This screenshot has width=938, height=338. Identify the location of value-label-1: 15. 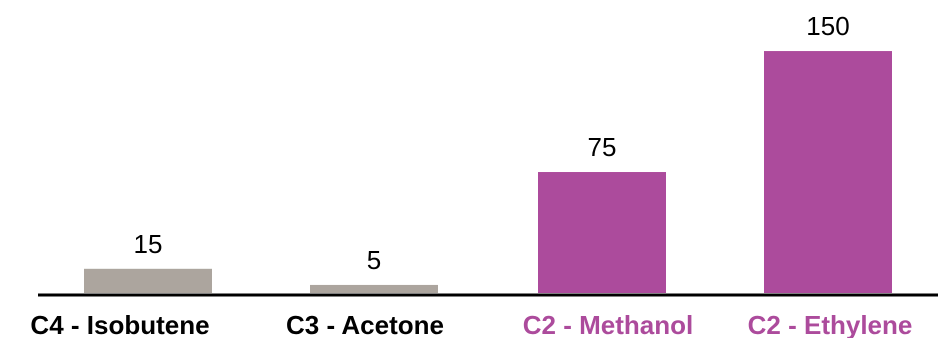
(148, 244).